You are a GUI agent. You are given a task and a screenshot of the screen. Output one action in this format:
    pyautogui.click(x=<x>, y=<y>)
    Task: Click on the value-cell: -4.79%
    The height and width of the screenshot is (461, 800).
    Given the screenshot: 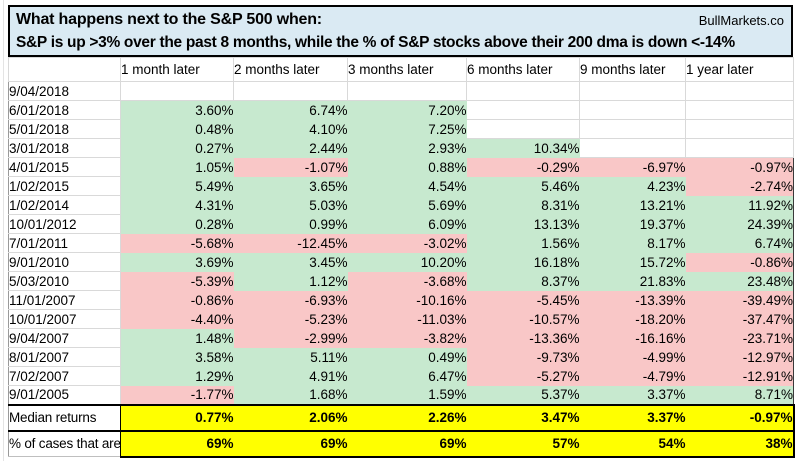 What is the action you would take?
    pyautogui.click(x=632, y=376)
    